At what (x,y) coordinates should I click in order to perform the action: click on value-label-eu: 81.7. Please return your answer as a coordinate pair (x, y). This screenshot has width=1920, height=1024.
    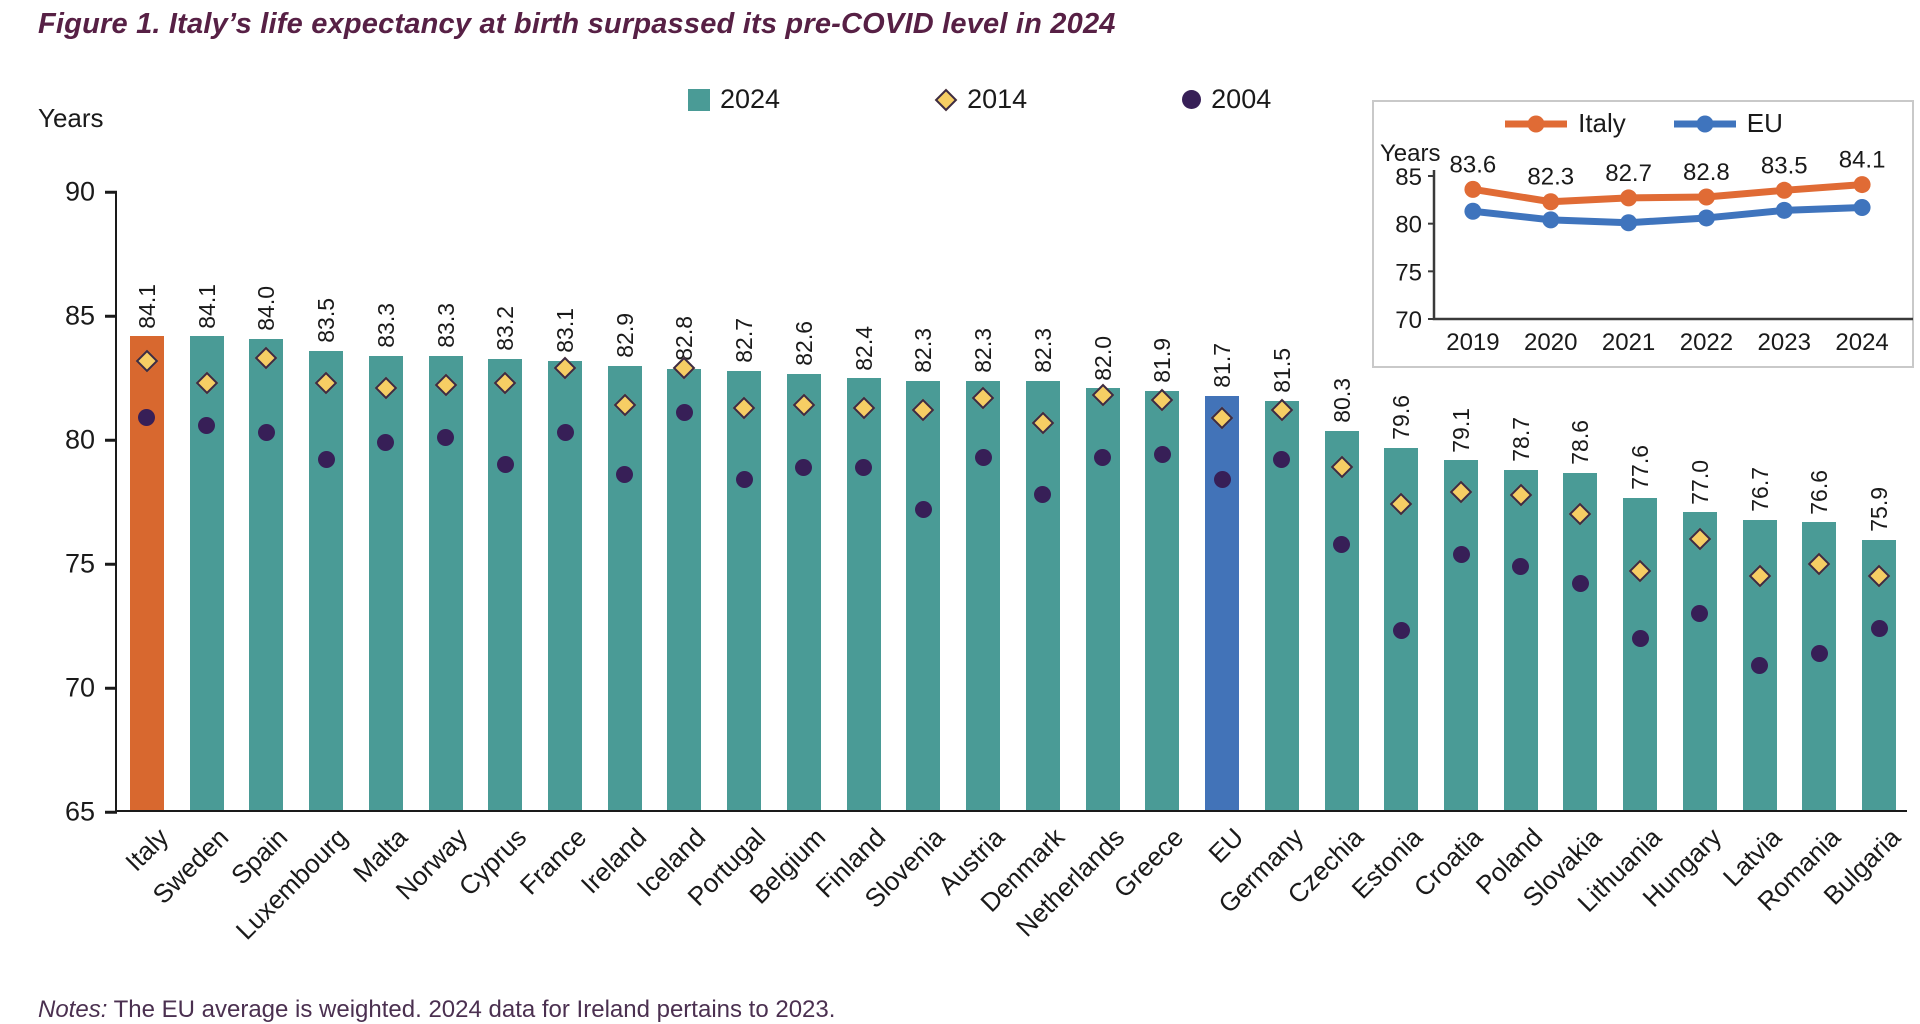
    Looking at the image, I should click on (1222, 365).